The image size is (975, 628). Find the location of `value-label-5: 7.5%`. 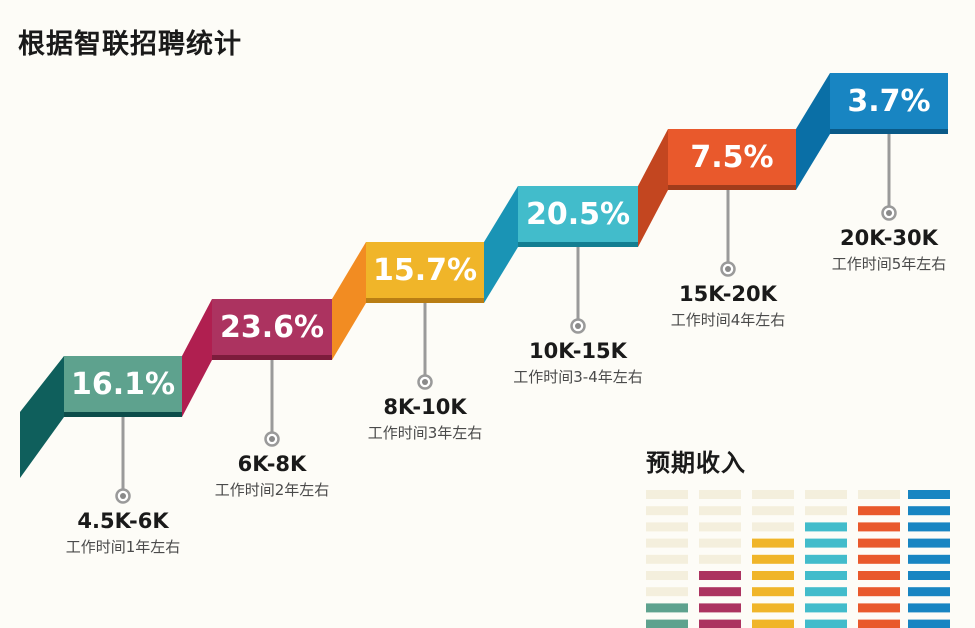

value-label-5: 7.5% is located at coordinates (731, 157).